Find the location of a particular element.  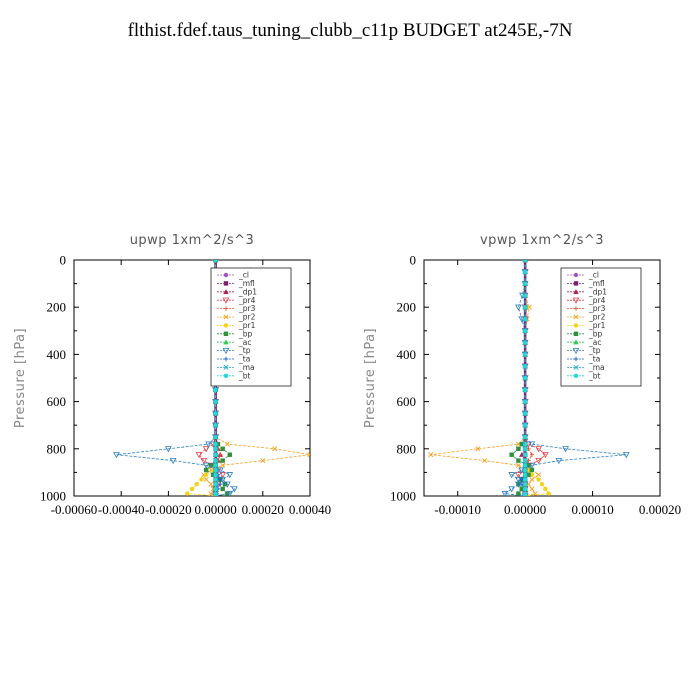

legend-label: _ac is located at coordinates (594, 342).